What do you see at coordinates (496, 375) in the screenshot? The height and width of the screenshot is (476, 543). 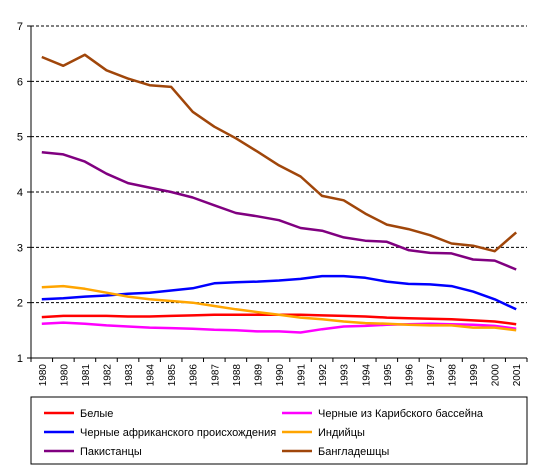 I see `x-tick-label: 2000` at bounding box center [496, 375].